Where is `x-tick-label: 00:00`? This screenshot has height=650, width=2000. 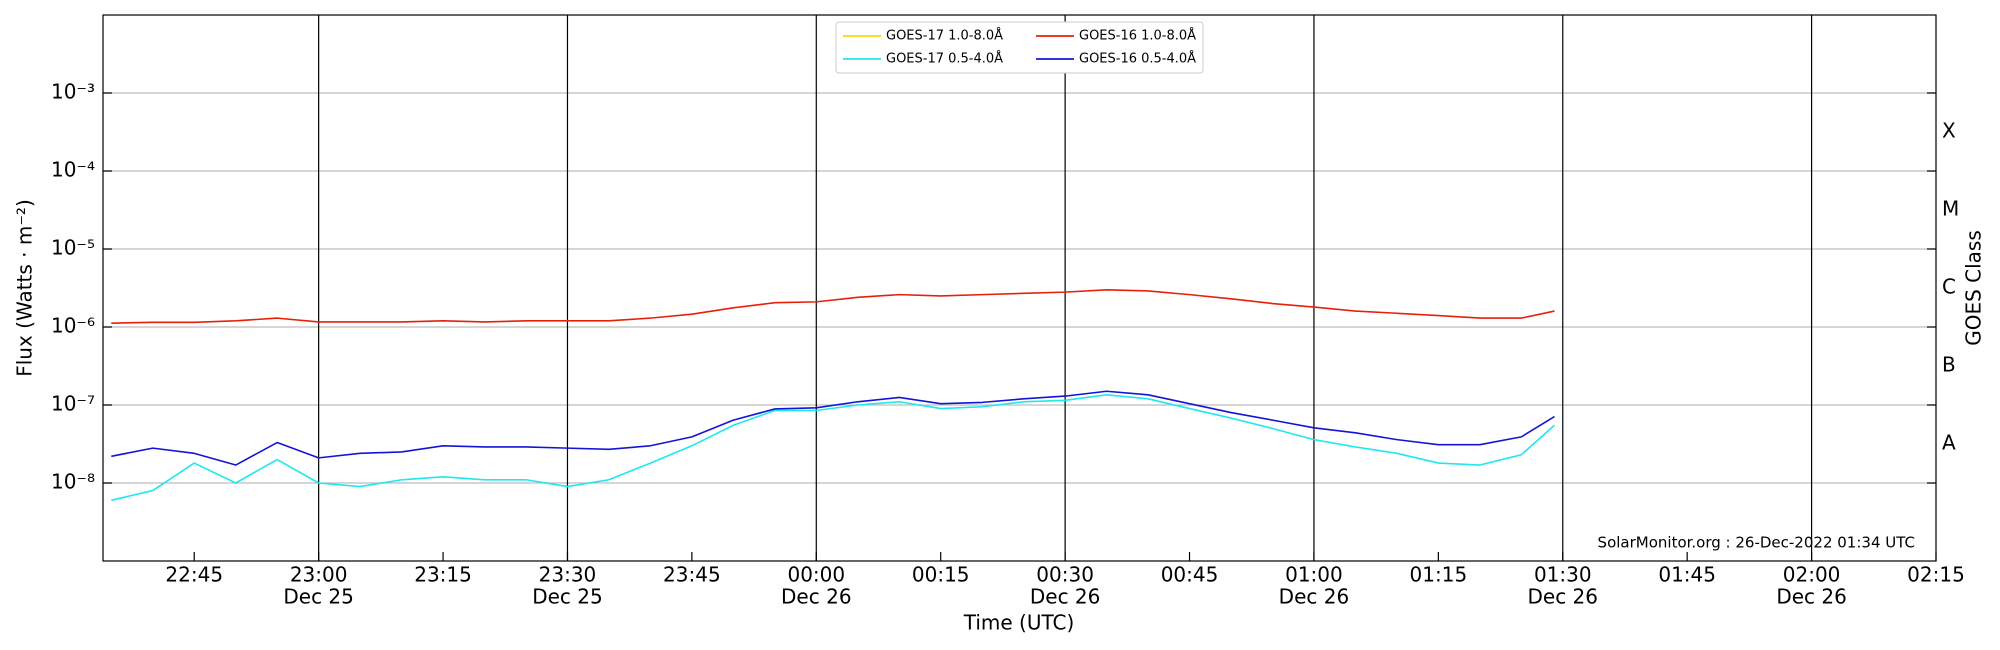
x-tick-label: 00:00 is located at coordinates (816, 575).